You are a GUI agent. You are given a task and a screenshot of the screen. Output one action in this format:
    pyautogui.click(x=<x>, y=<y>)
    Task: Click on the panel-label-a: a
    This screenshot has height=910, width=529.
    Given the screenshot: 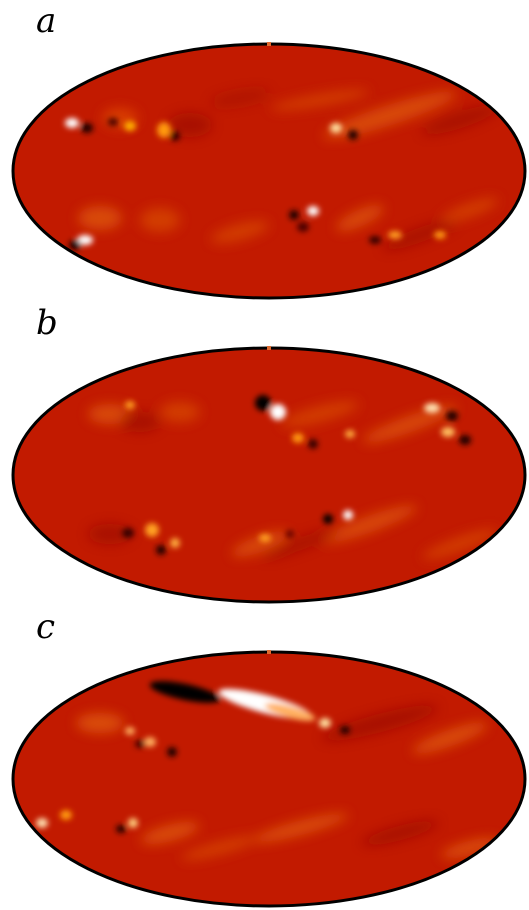 What is the action you would take?
    pyautogui.click(x=46, y=21)
    